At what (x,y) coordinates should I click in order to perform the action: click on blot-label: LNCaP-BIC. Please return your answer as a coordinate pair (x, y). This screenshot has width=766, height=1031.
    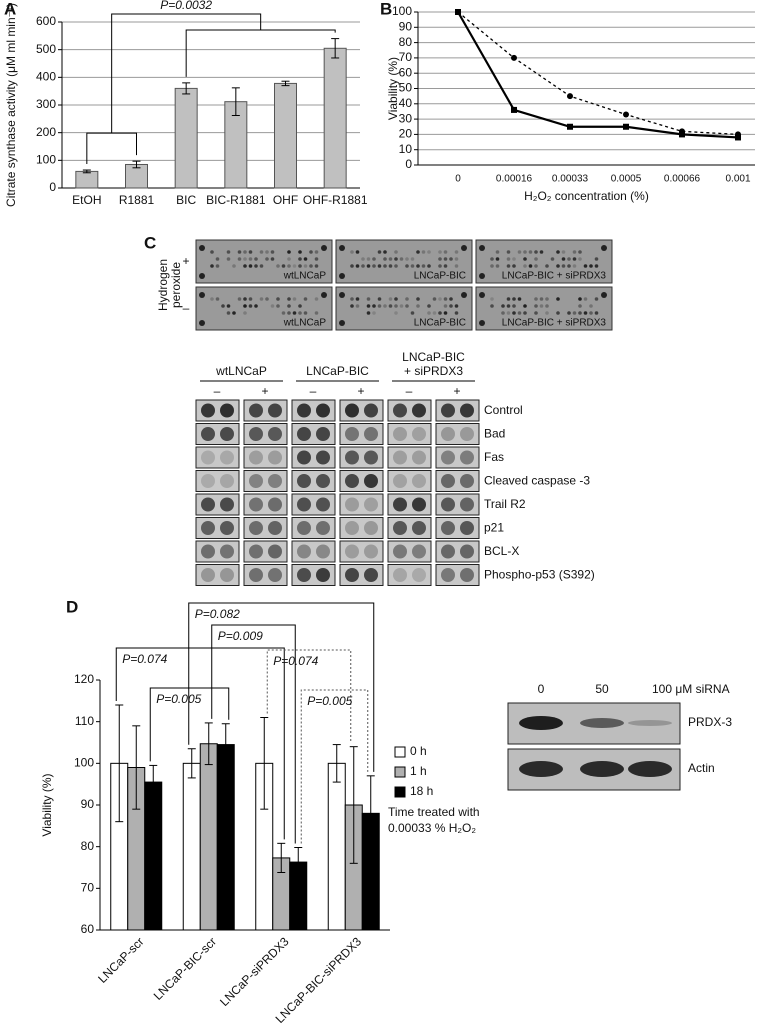
    Looking at the image, I should click on (440, 323).